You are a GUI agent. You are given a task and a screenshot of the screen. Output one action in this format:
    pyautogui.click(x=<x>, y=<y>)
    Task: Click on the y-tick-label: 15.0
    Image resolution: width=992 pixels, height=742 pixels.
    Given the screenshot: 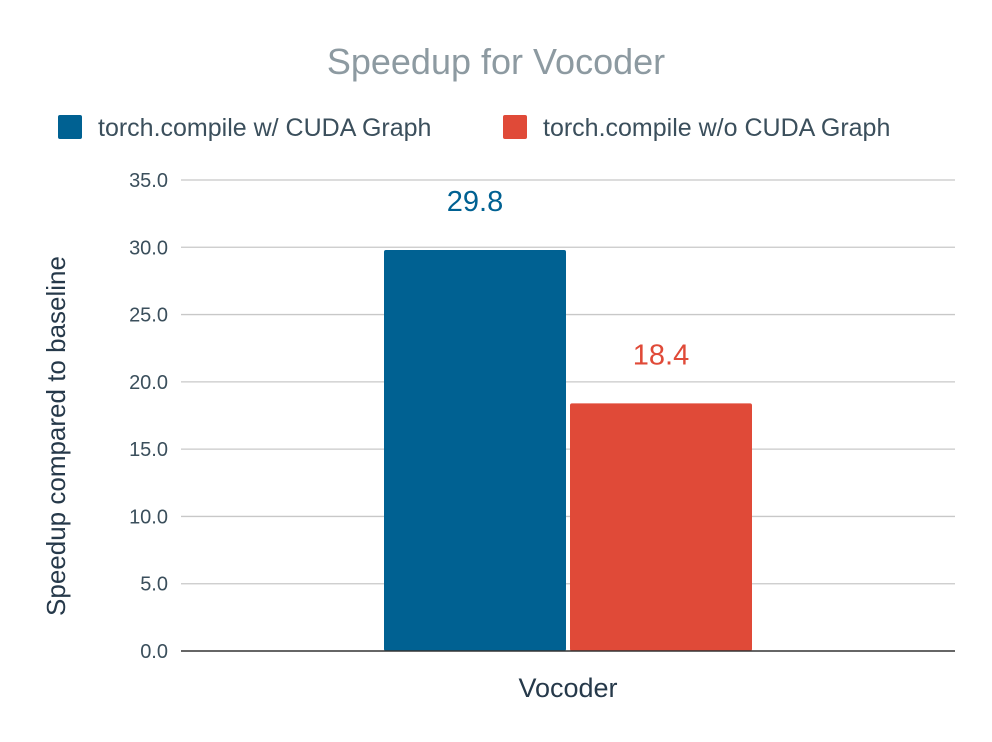 What is the action you would take?
    pyautogui.click(x=148, y=450)
    